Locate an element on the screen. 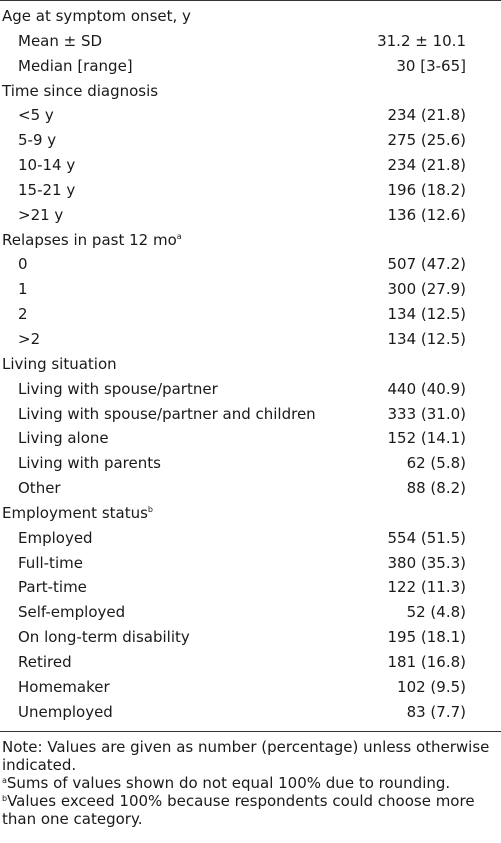 This screenshot has width=501, height=843. row-label: On long-term disability is located at coordinates (104, 637).